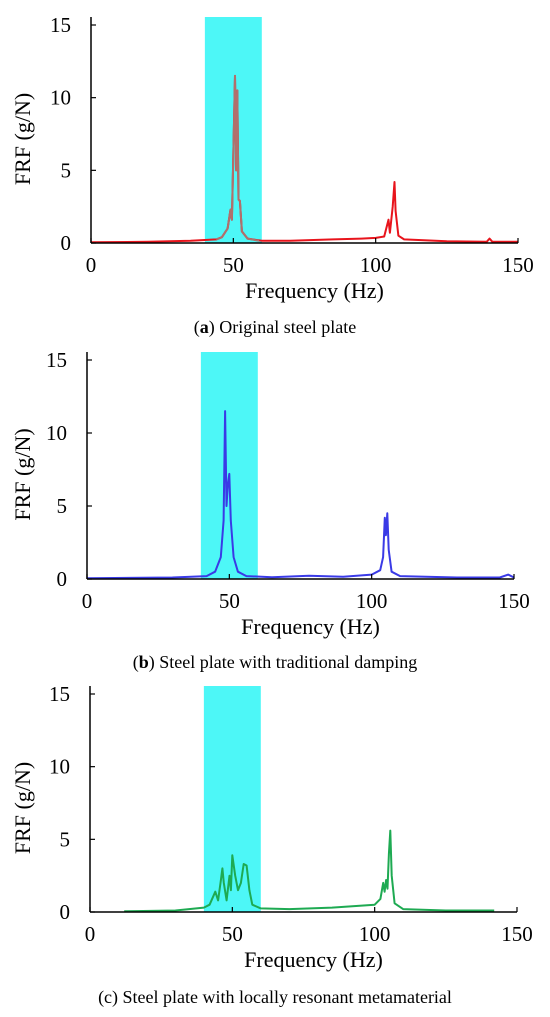  What do you see at coordinates (229, 465) in the screenshot?
I see `highlight-band` at bounding box center [229, 465].